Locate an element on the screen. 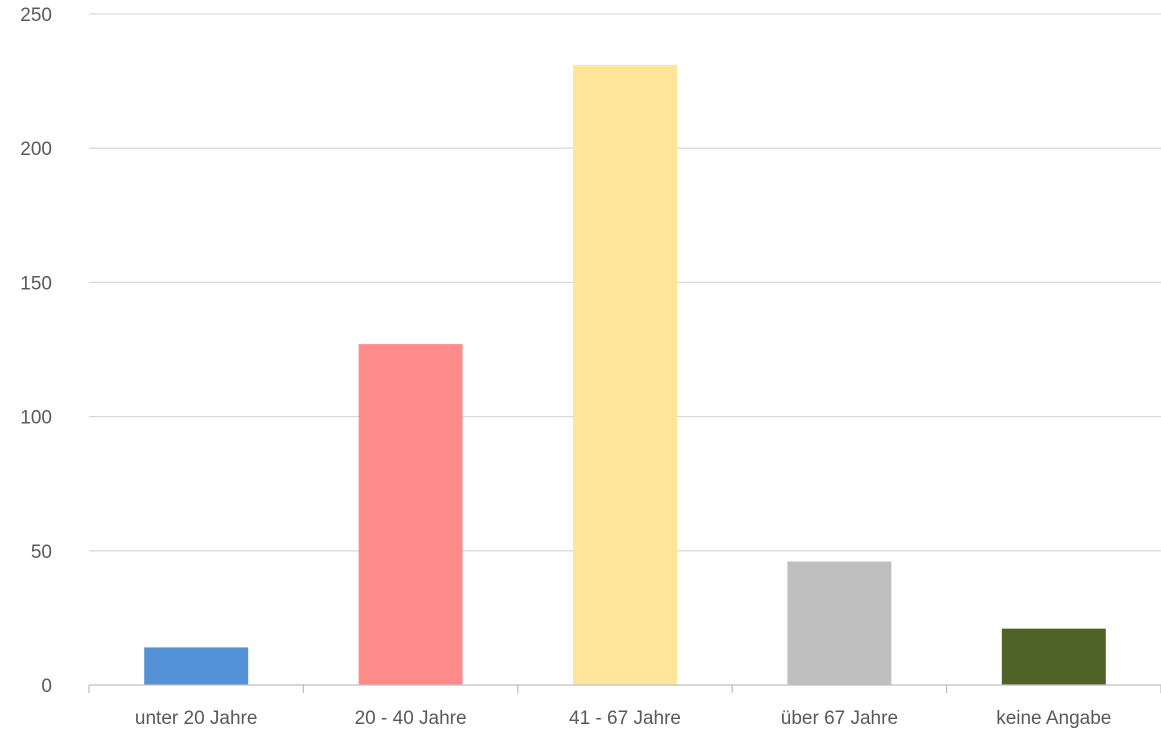 Image resolution: width=1161 pixels, height=735 pixels. y-tick-label: 100 is located at coordinates (36, 418).